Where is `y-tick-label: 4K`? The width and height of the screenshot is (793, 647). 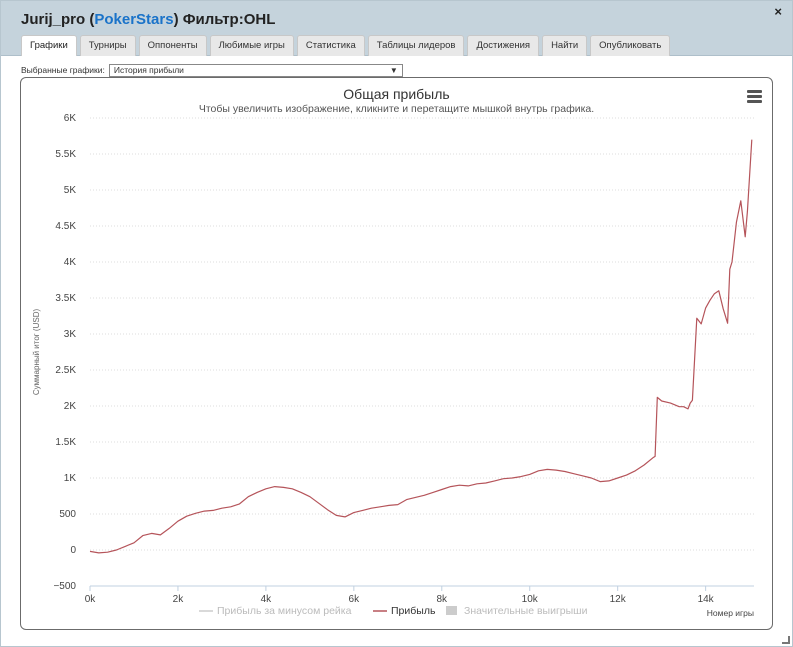
y-tick-label: 4K is located at coordinates (70, 262).